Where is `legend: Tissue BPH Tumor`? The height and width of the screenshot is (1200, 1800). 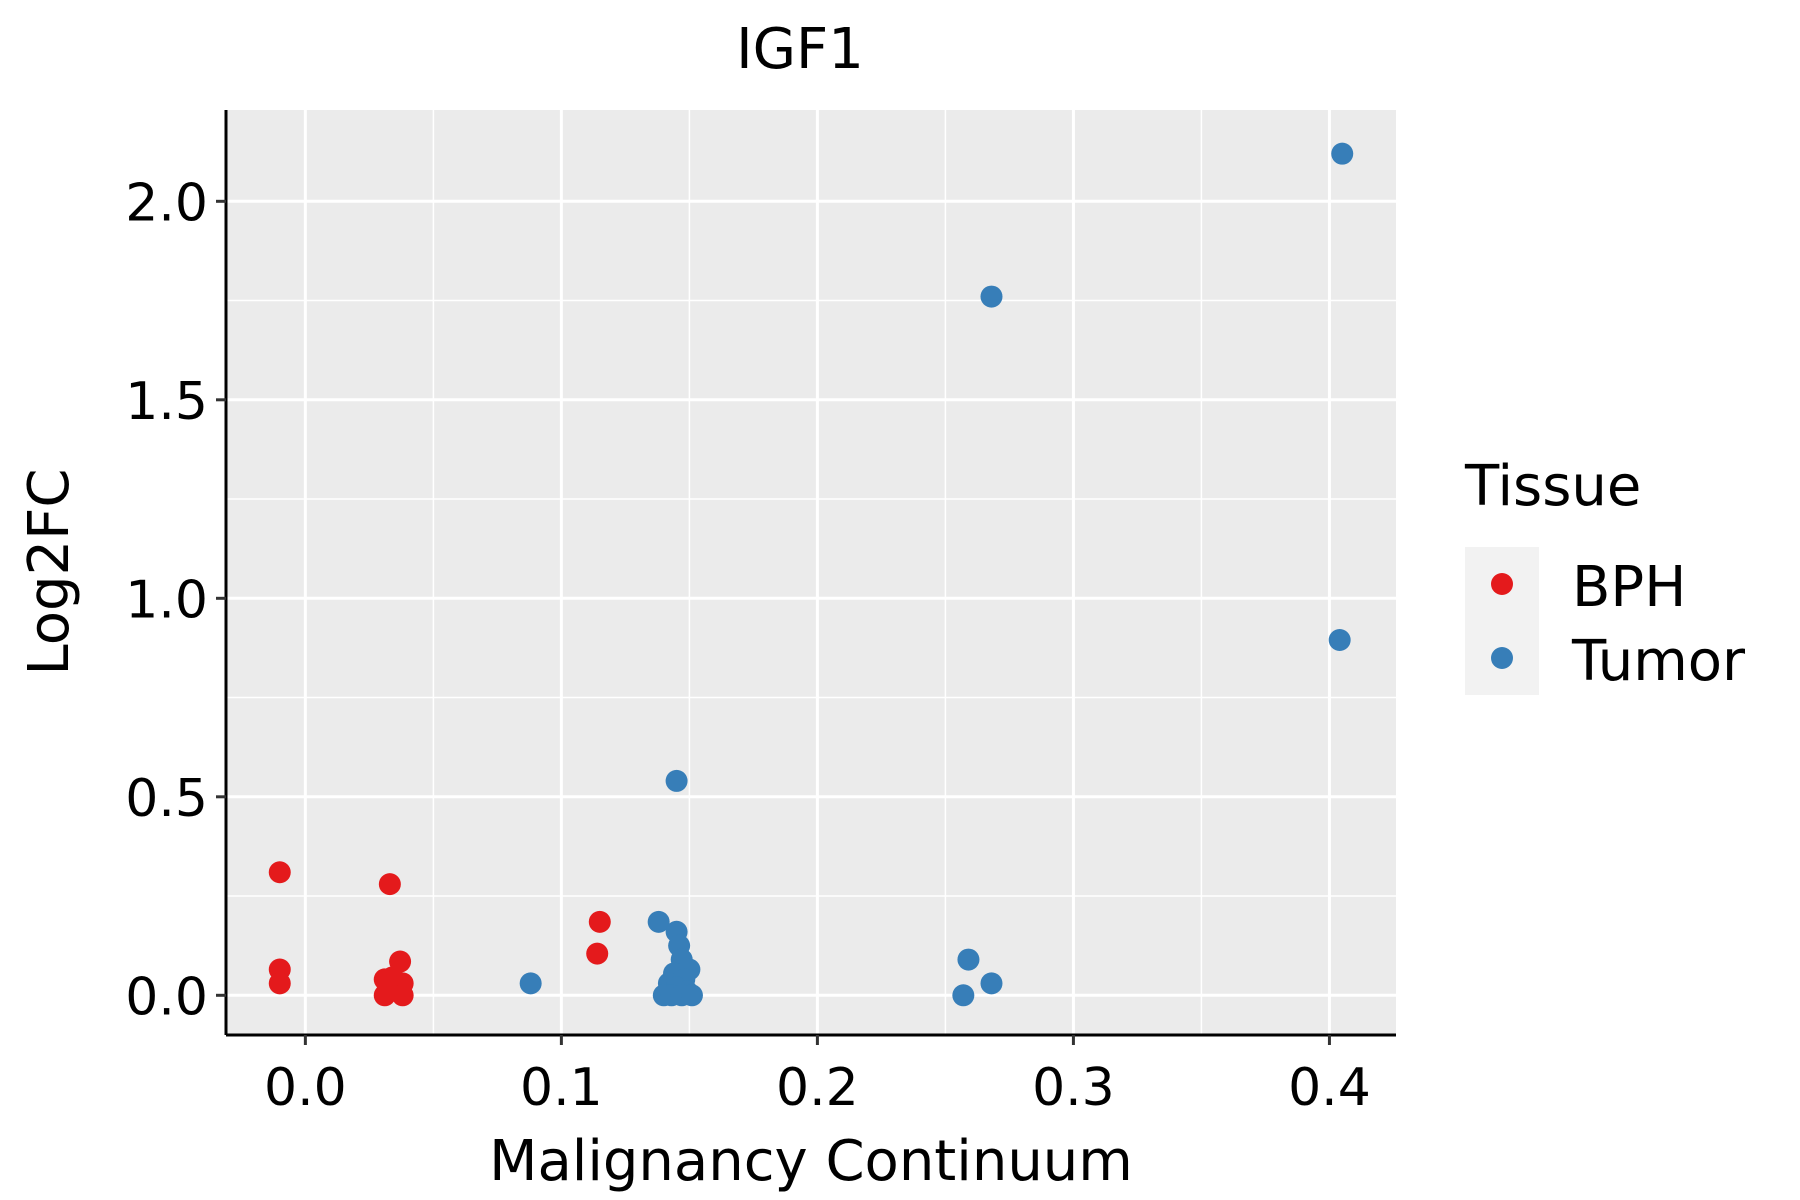
legend: Tissue BPH Tumor is located at coordinates (1605, 574).